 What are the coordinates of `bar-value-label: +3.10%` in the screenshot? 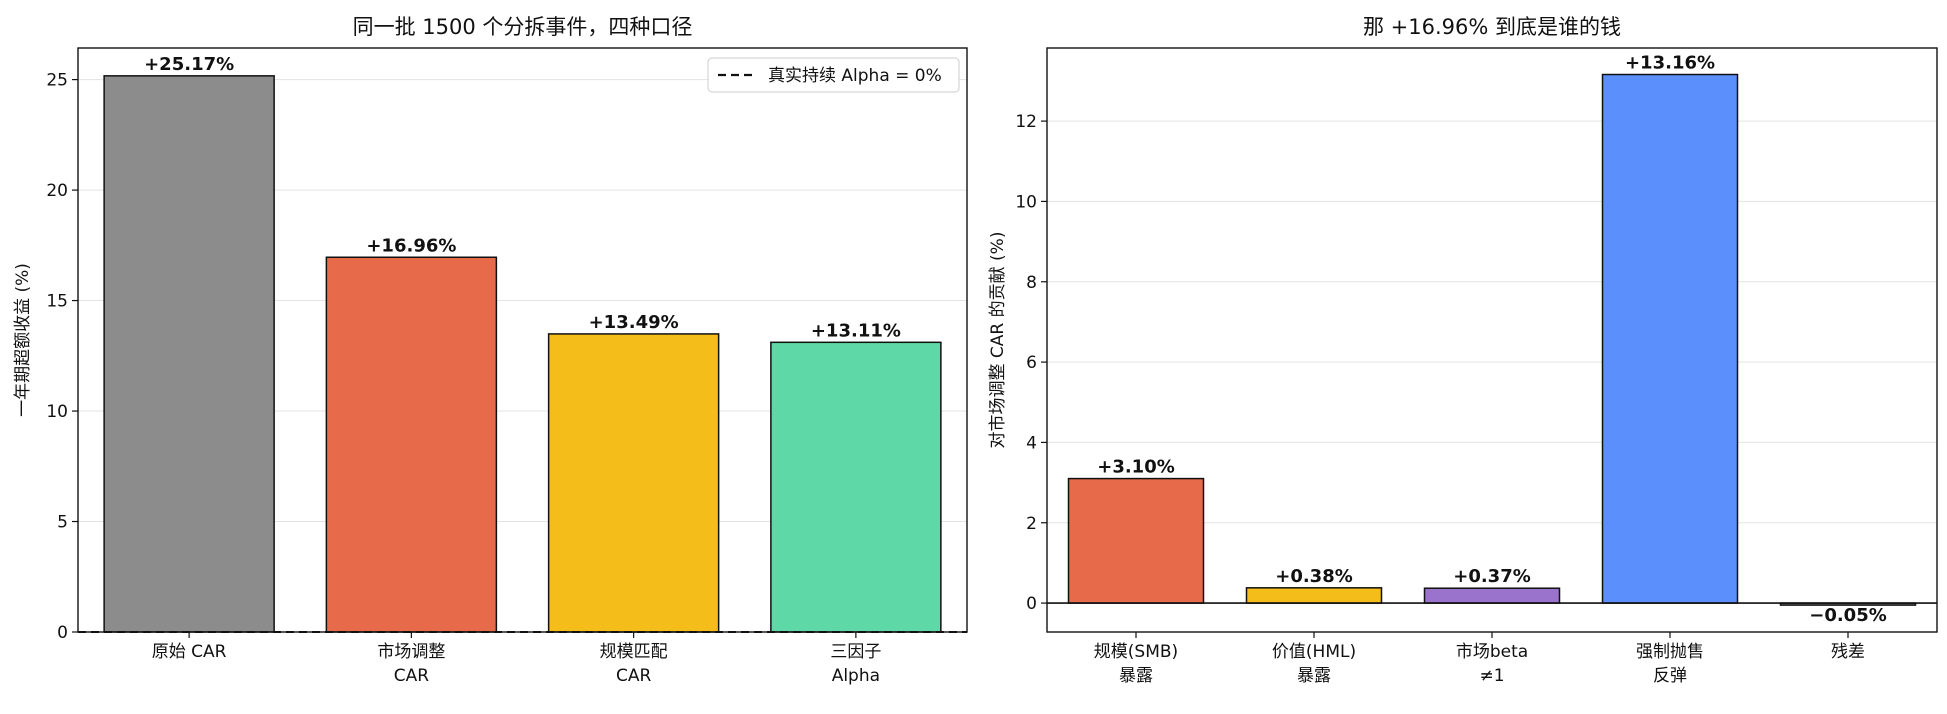 It's located at (1136, 467).